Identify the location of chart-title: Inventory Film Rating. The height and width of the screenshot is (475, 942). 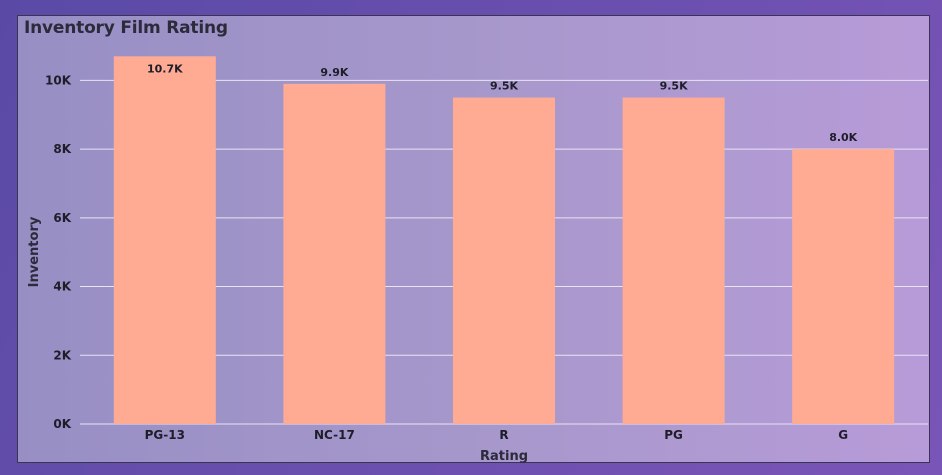
(126, 28).